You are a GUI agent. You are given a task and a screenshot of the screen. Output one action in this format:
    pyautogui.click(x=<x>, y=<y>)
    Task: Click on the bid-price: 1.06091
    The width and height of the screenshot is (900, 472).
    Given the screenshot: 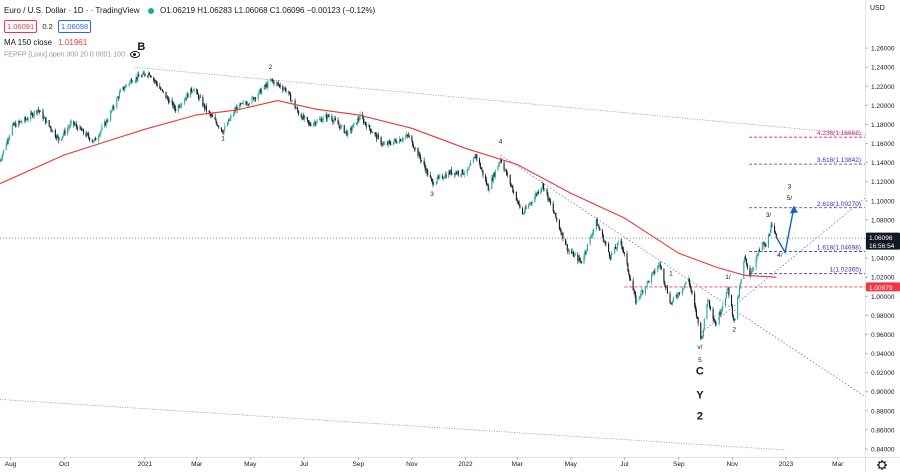 What is the action you would take?
    pyautogui.click(x=21, y=26)
    